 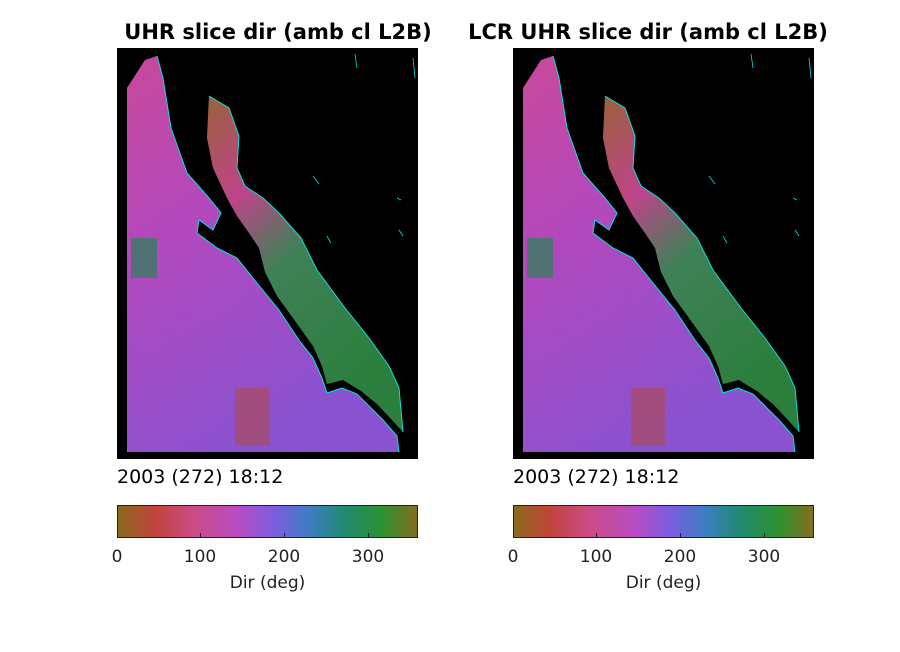 What do you see at coordinates (648, 32) in the screenshot?
I see `panel-title: LCR UHR slice dir (amb cl L2B)` at bounding box center [648, 32].